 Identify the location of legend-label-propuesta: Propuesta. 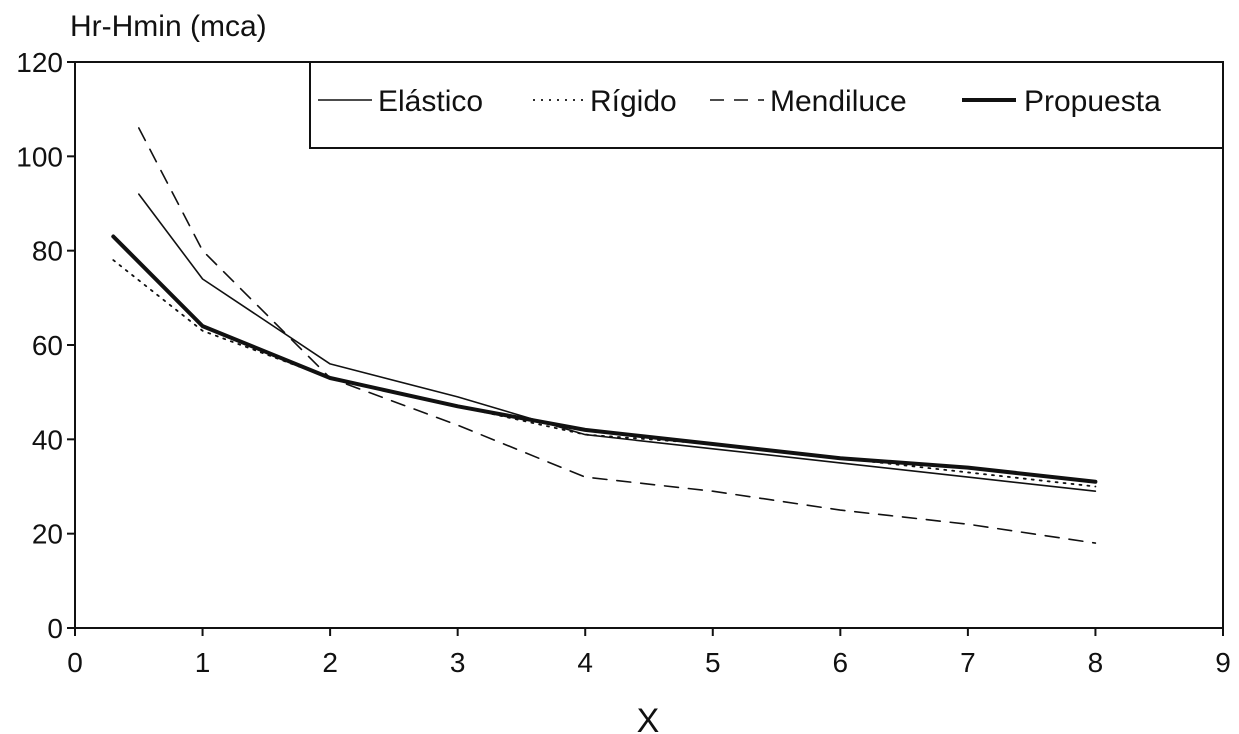
(1092, 101).